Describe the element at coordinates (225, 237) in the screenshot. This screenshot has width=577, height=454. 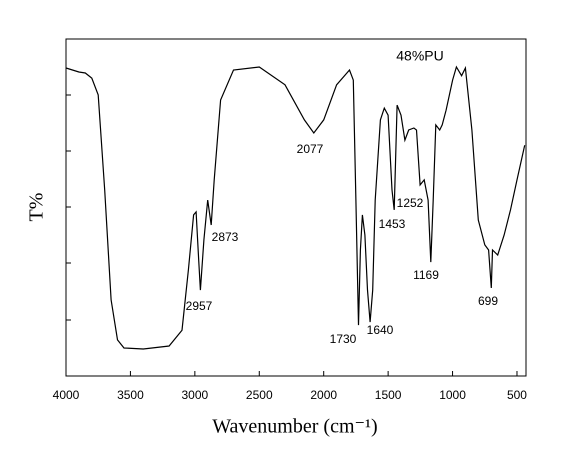
I see `peak-label: 2873` at that location.